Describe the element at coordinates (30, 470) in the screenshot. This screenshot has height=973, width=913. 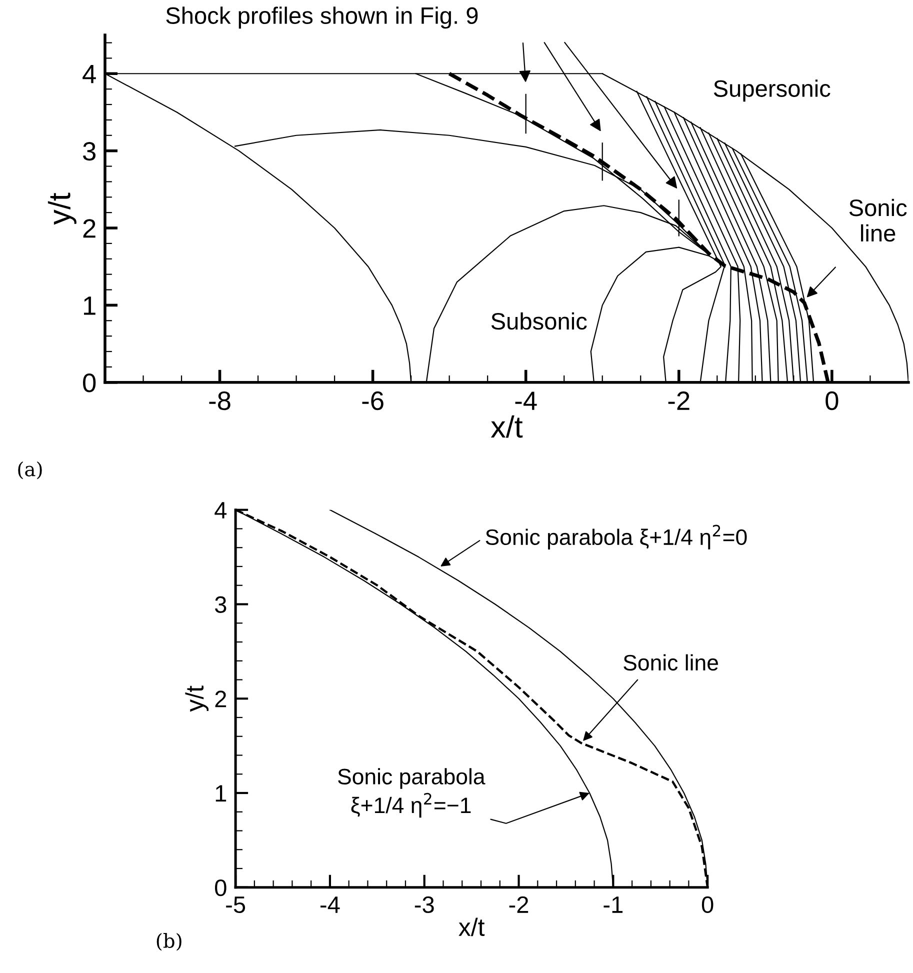
I see `text: (a)` at that location.